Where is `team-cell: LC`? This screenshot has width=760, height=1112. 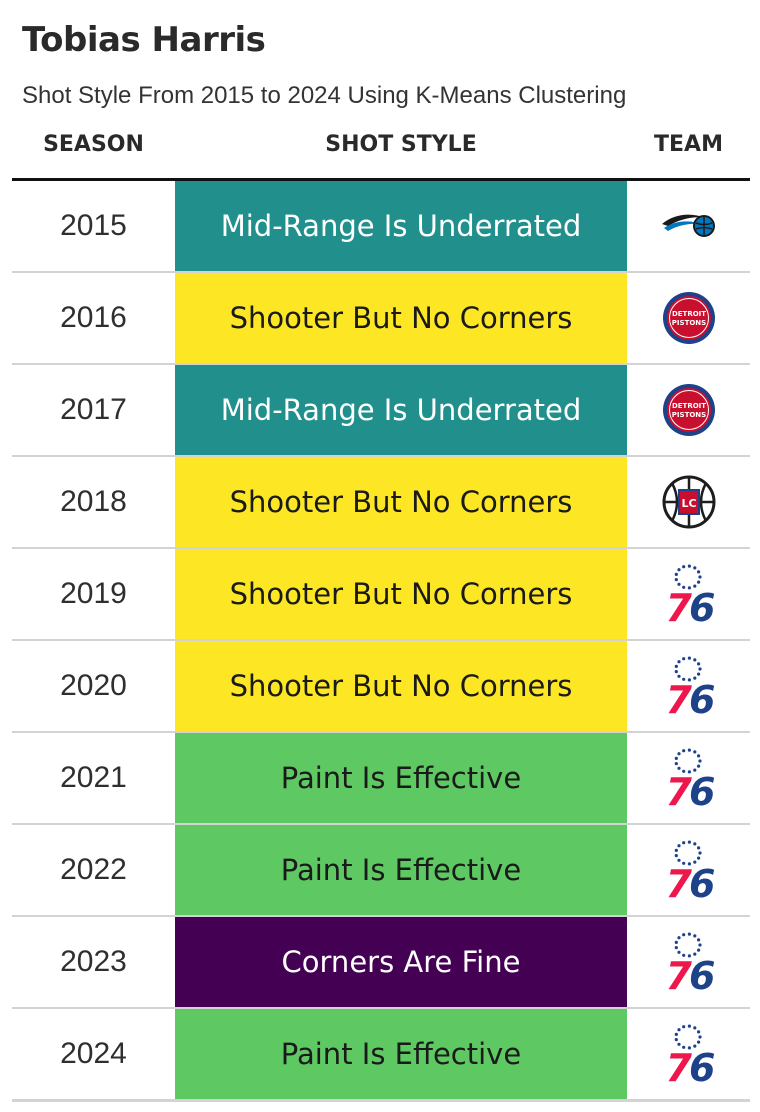
team-cell: LC is located at coordinates (688, 502).